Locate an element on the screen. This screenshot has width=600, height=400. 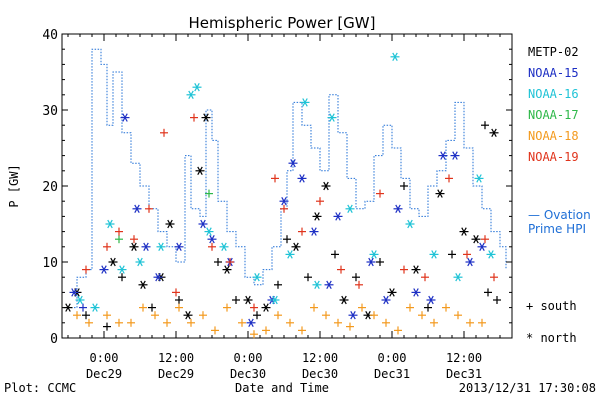
x-tick-date-label: Dec29 is located at coordinates (176, 374).